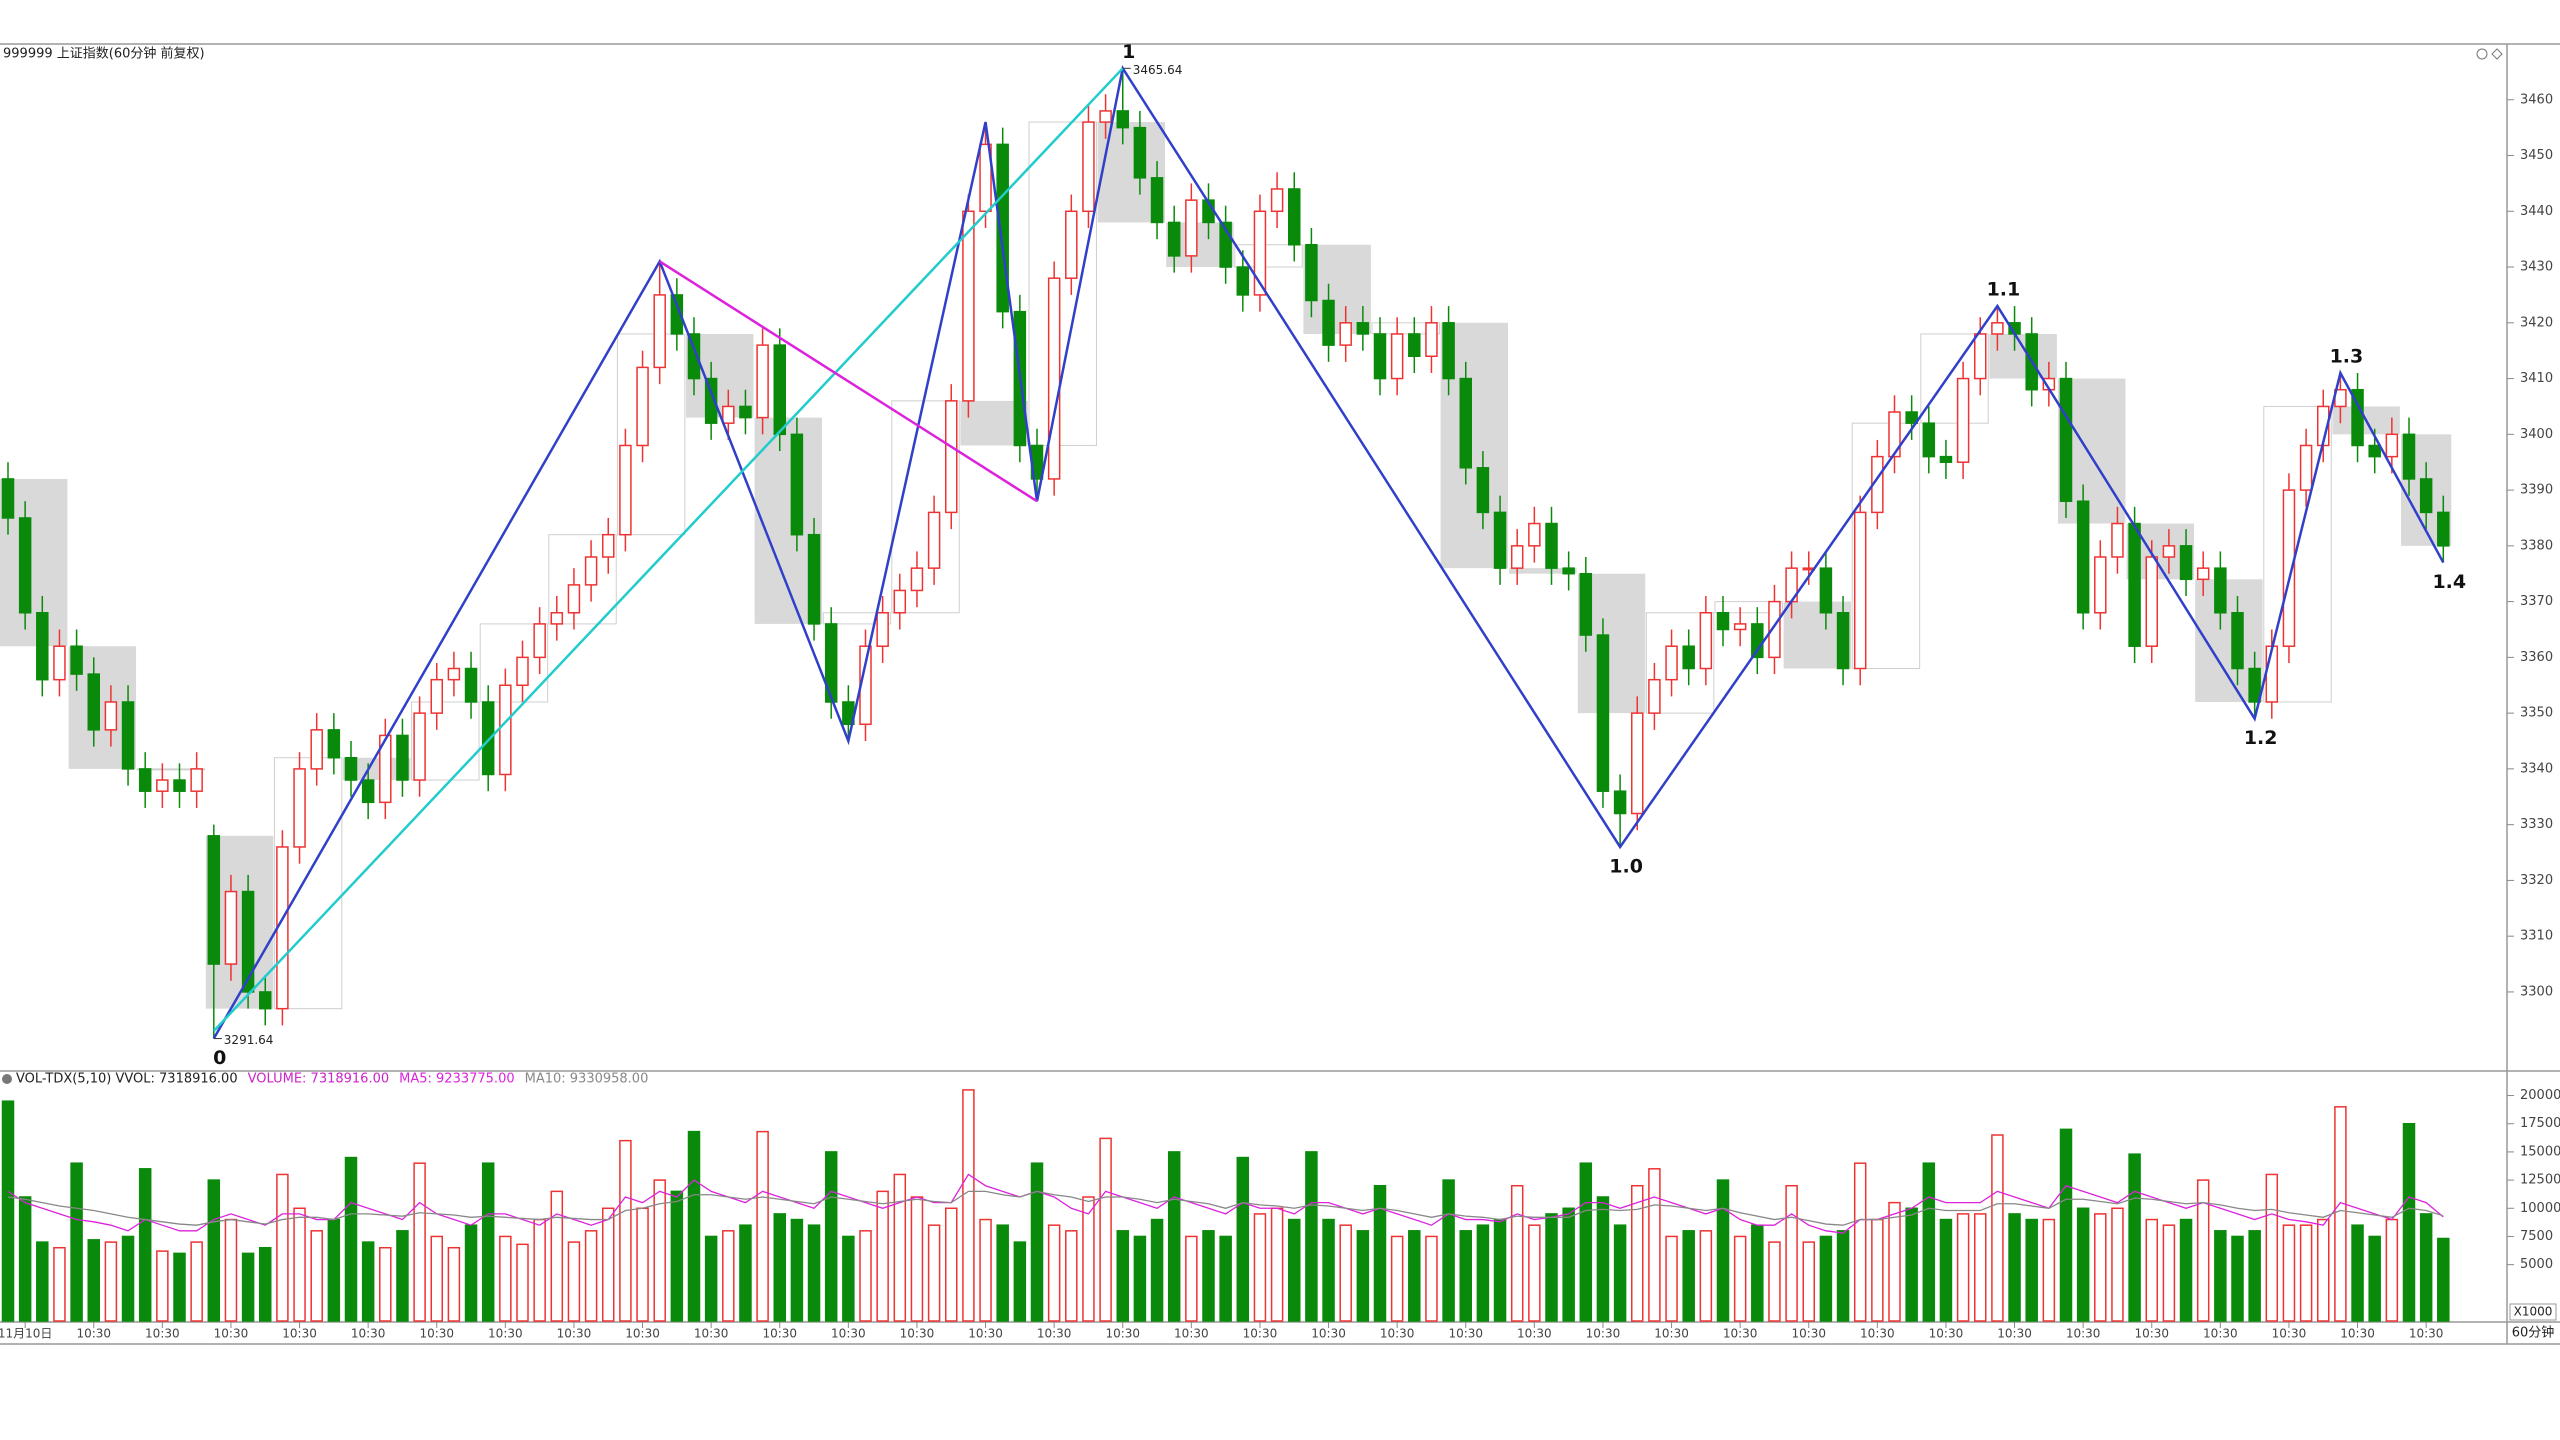 Image resolution: width=2560 pixels, height=1440 pixels. Describe the element at coordinates (2540, 1208) in the screenshot. I see `y-tick-label: 10000` at that location.